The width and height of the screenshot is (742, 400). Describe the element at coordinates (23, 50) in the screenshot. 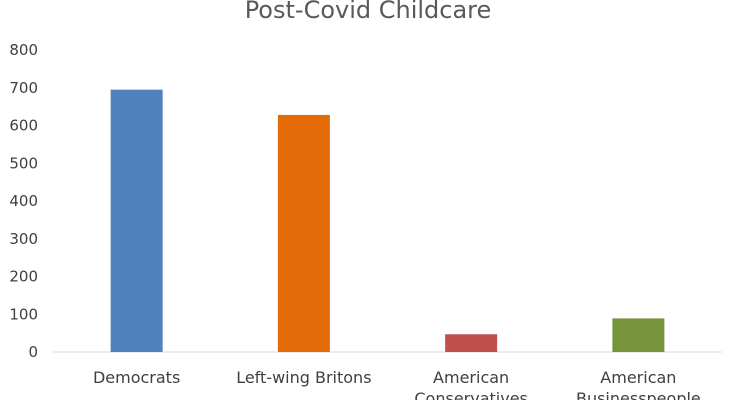

I see `y-tick-label: 800` at that location.